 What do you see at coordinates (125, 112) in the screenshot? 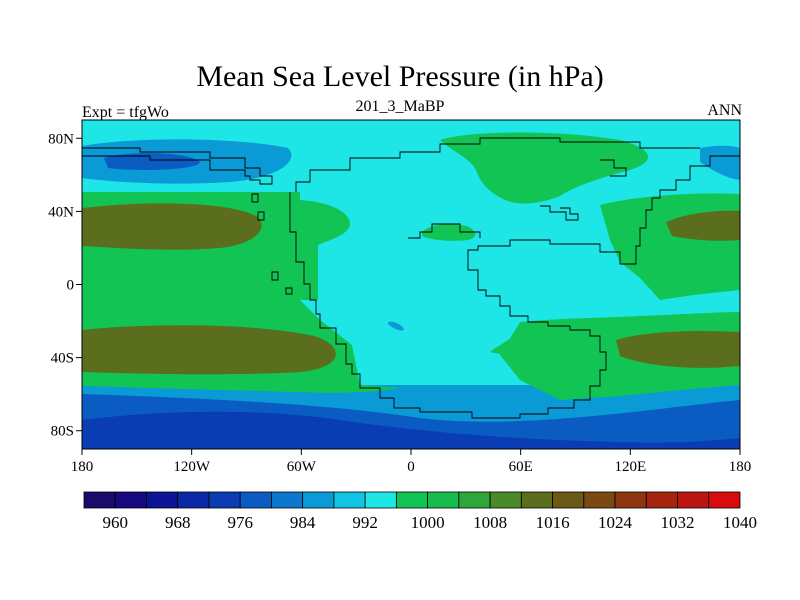
I see `experiment-label: Expt = tfgWo` at bounding box center [125, 112].